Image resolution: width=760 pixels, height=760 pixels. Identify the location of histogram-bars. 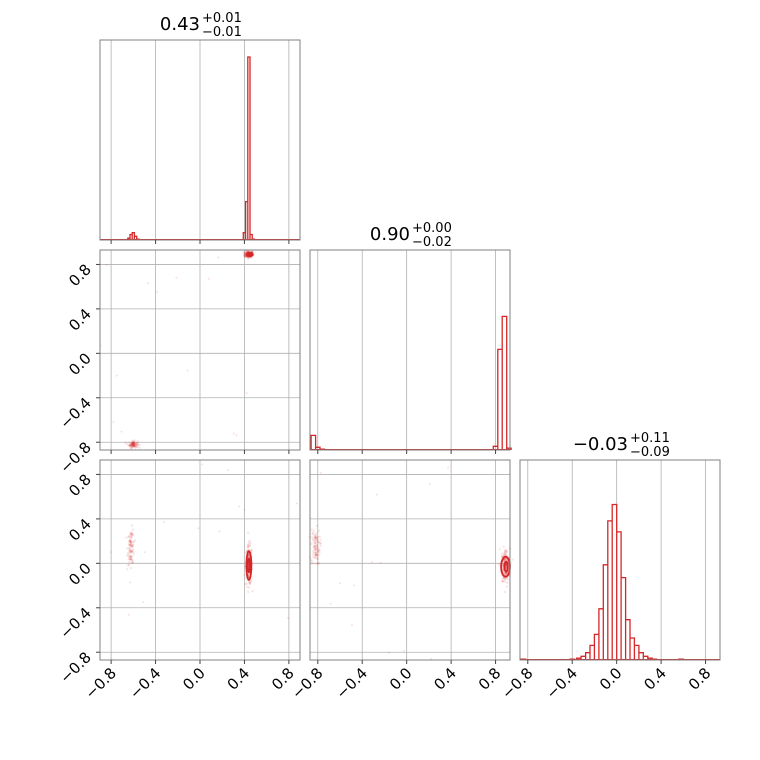
(602, 581).